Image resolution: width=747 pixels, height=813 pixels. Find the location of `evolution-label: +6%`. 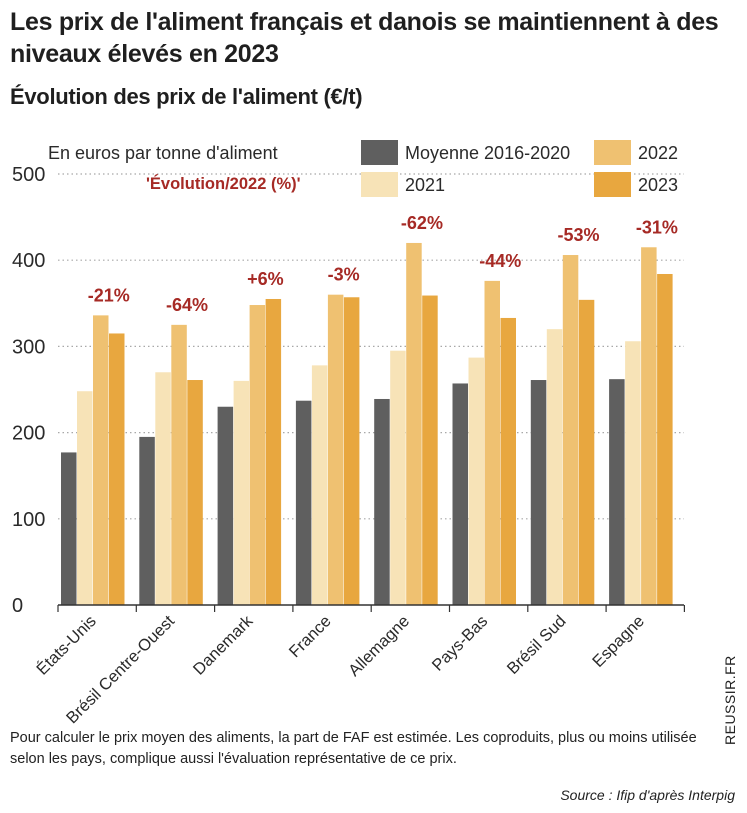

evolution-label: +6% is located at coordinates (265, 279).